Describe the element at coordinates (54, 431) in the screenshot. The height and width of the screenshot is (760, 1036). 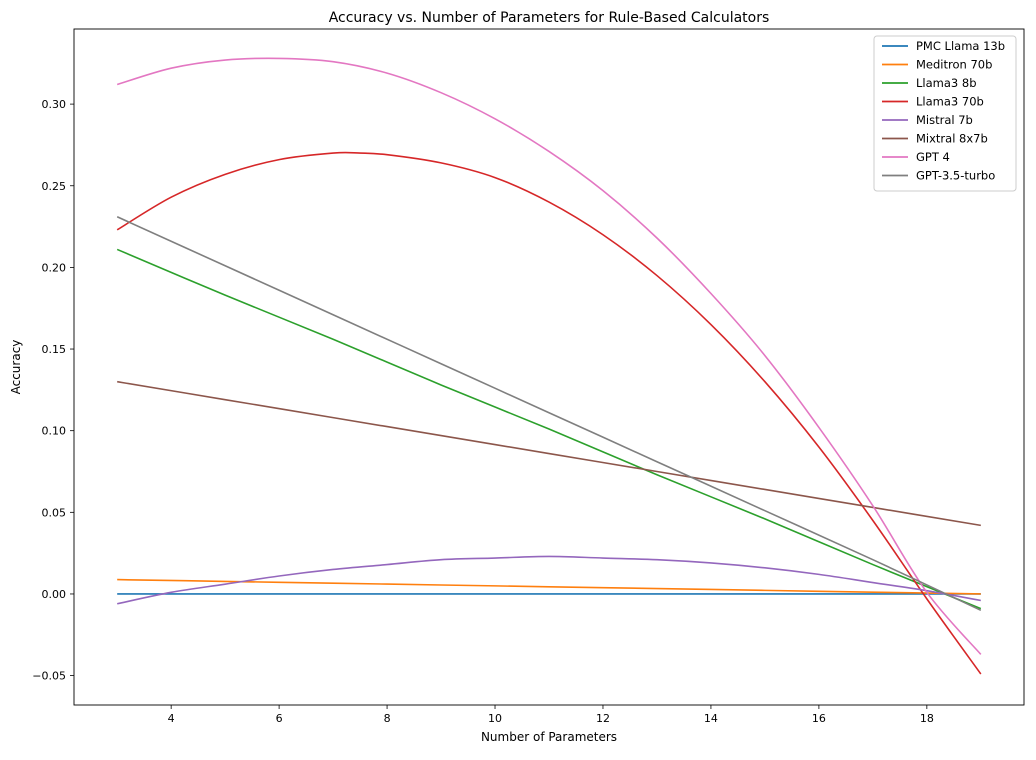
I see `y-tick-label: 0.10` at that location.